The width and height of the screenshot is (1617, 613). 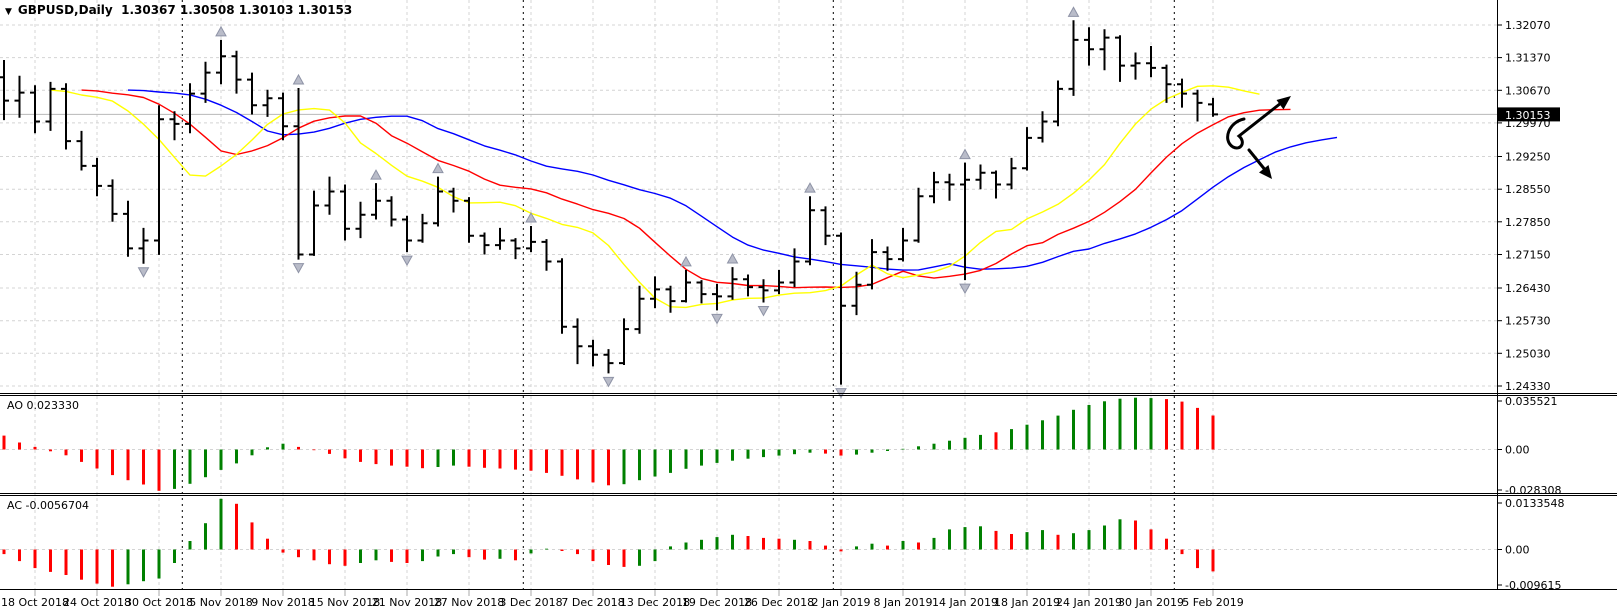 I want to click on ao-name: AO, so click(x=15, y=405).